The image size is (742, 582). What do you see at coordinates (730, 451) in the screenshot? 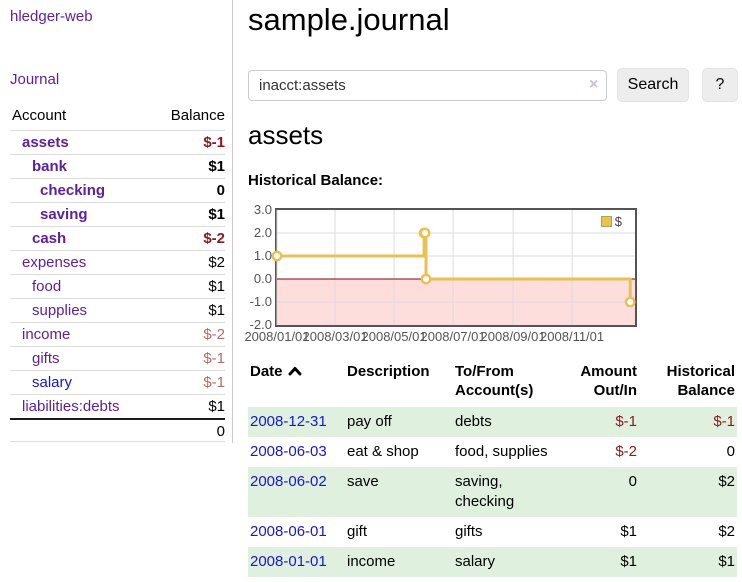
I see `transaction-balance: 0` at bounding box center [730, 451].